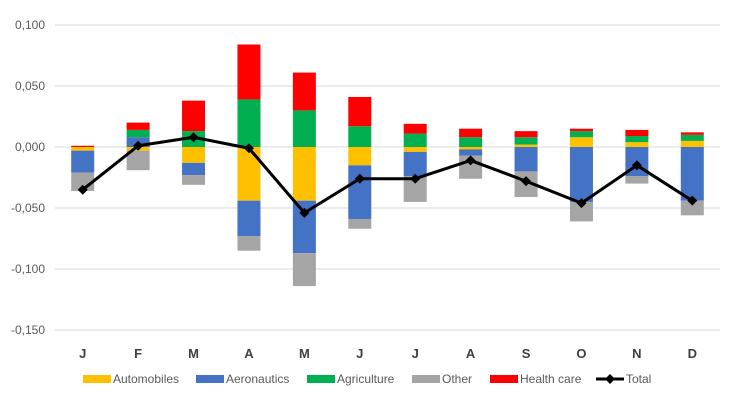  What do you see at coordinates (28, 269) in the screenshot?
I see `y-tick-label: -0,100` at bounding box center [28, 269].